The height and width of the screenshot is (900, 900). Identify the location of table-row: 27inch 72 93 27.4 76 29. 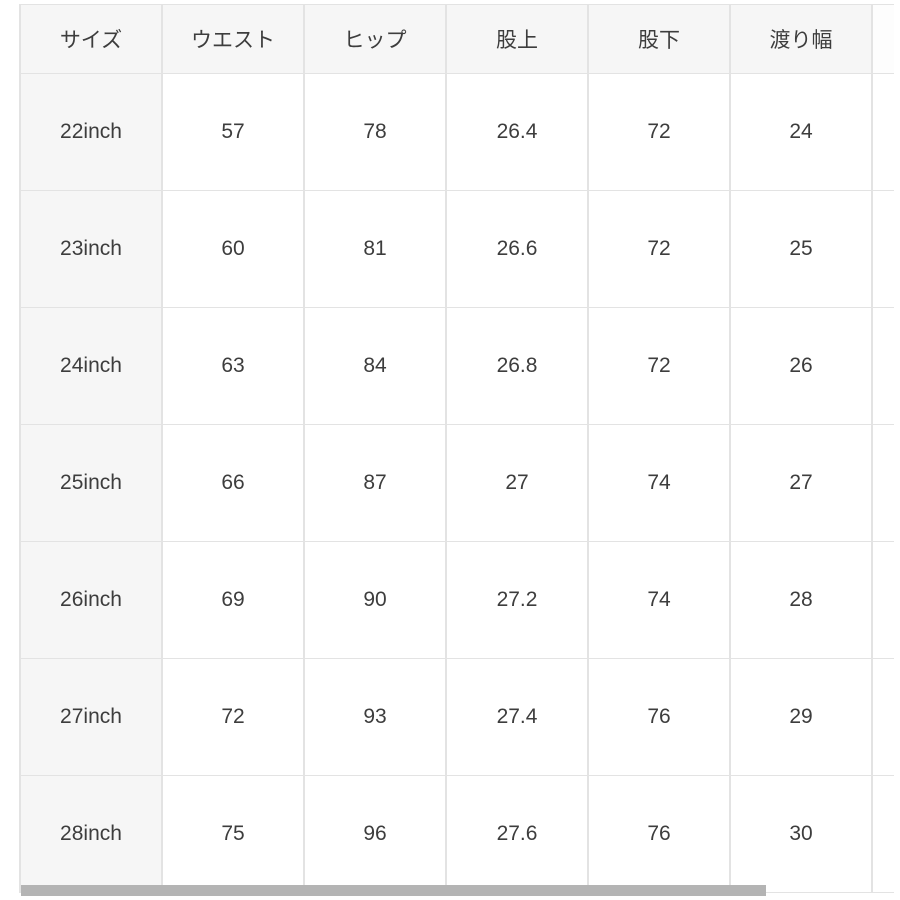
(456, 717).